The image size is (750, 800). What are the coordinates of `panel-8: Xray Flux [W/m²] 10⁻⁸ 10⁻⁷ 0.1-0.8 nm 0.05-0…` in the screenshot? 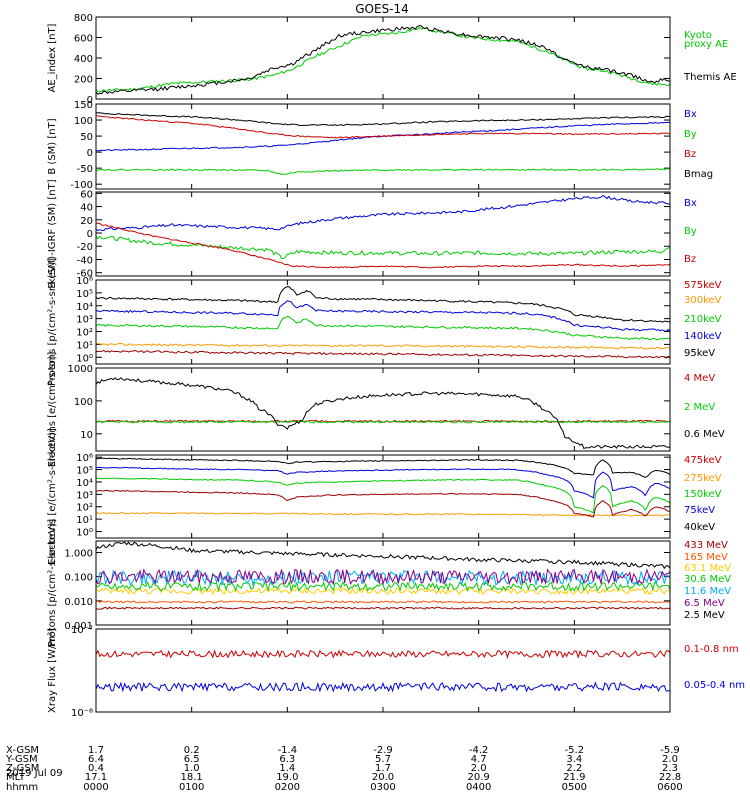 It's located at (396, 672).